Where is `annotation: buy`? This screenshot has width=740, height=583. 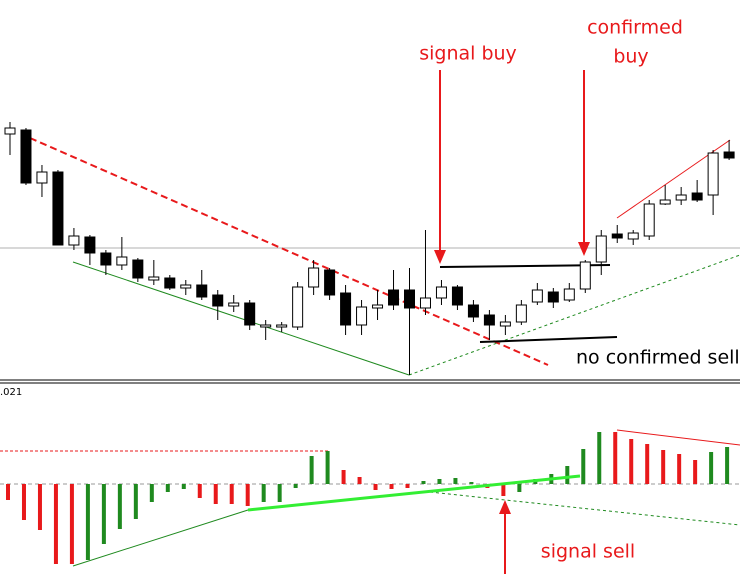 annotation: buy is located at coordinates (630, 57).